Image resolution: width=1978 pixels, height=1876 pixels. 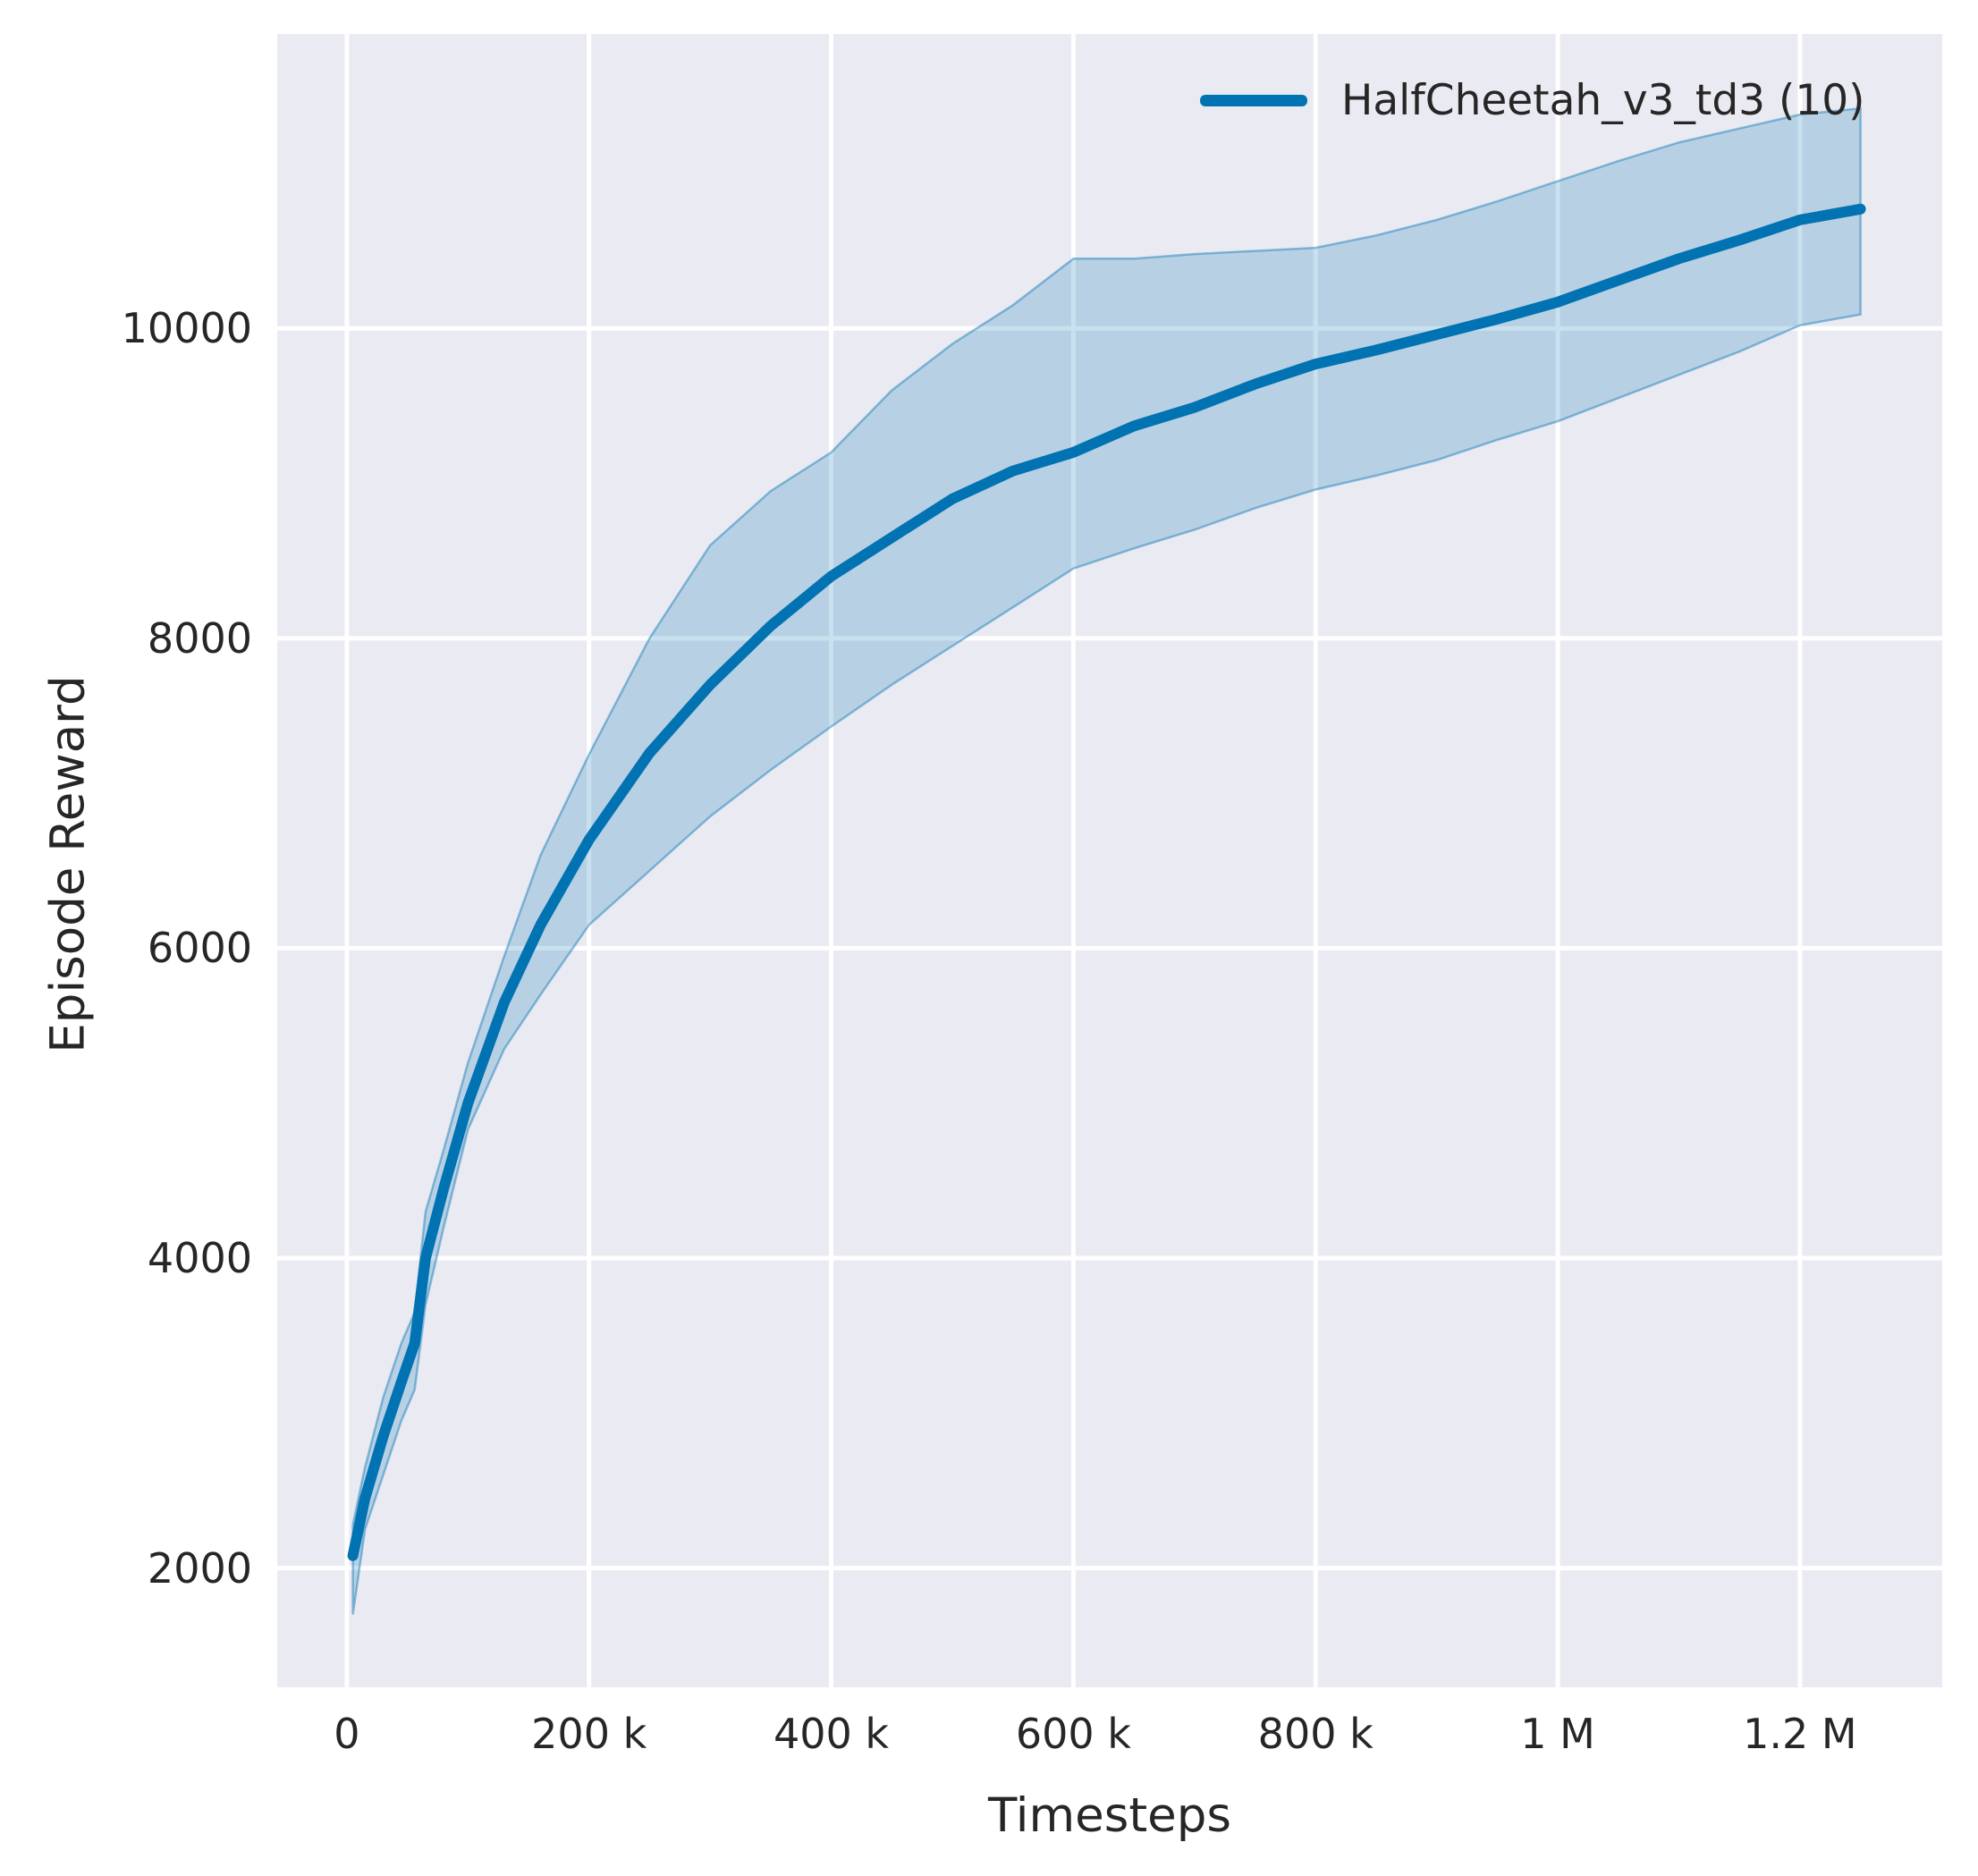 I want to click on y-tick-label: 8000, so click(x=199, y=638).